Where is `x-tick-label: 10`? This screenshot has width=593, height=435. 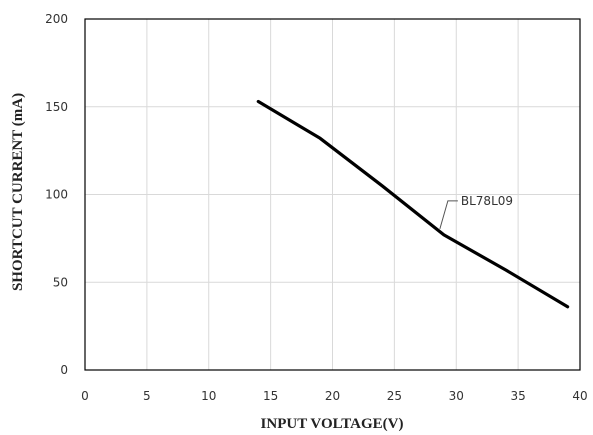 x-tick-label: 10 is located at coordinates (208, 396).